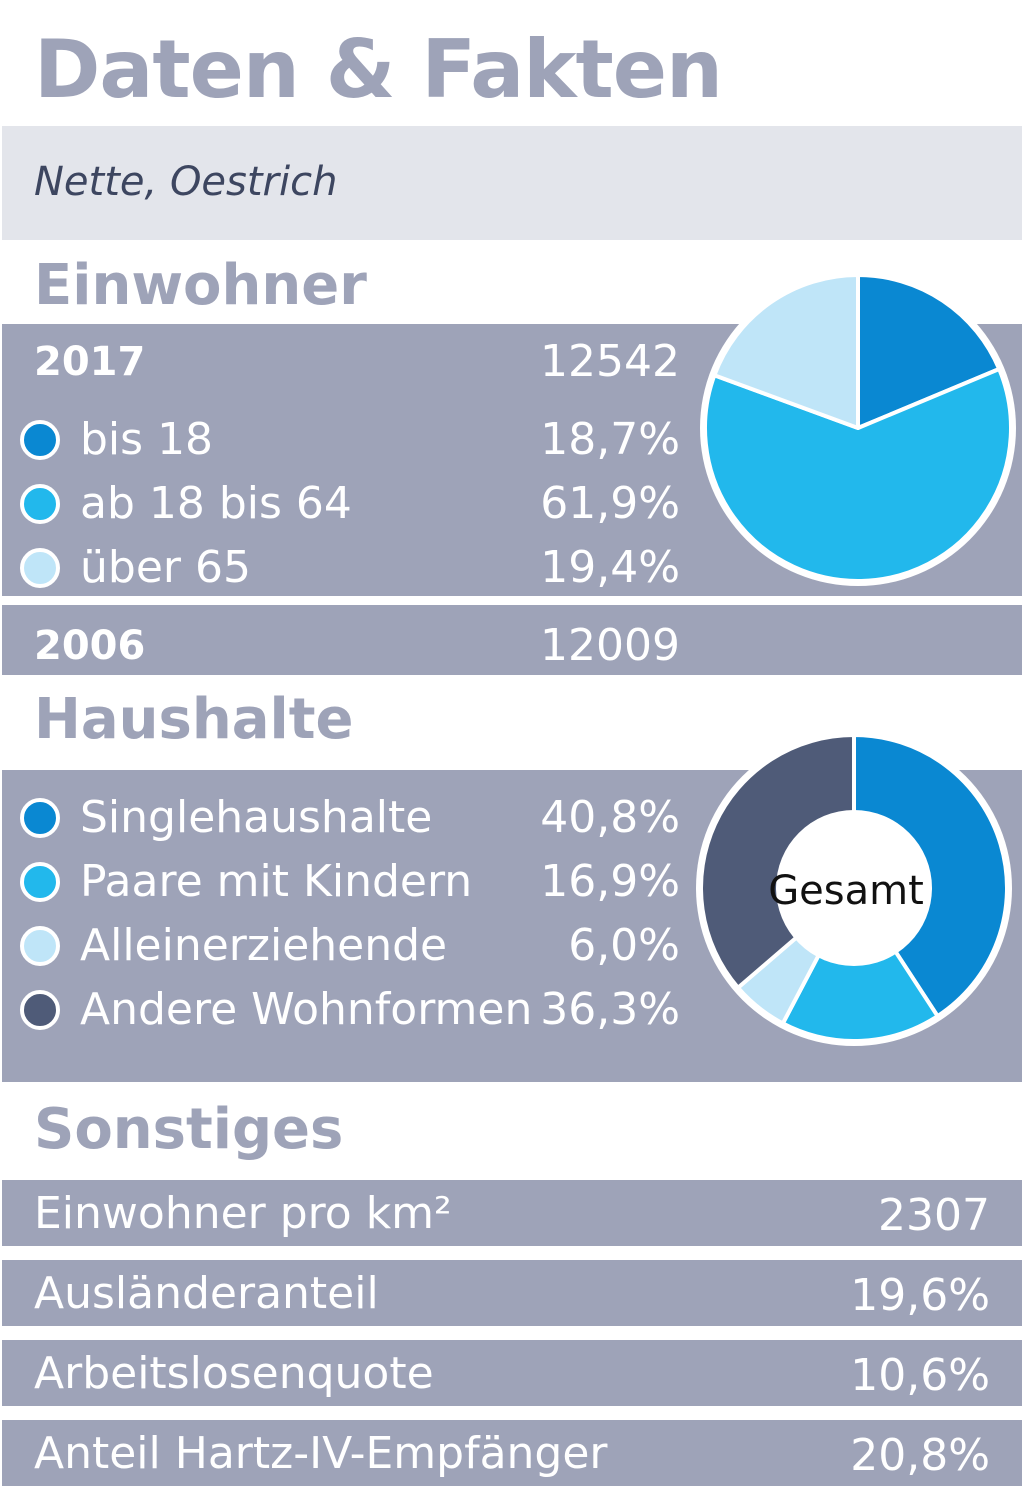 This screenshot has width=1024, height=1487. What do you see at coordinates (610, 439) in the screenshot?
I see `einwohner-legend-value: 18,7%` at bounding box center [610, 439].